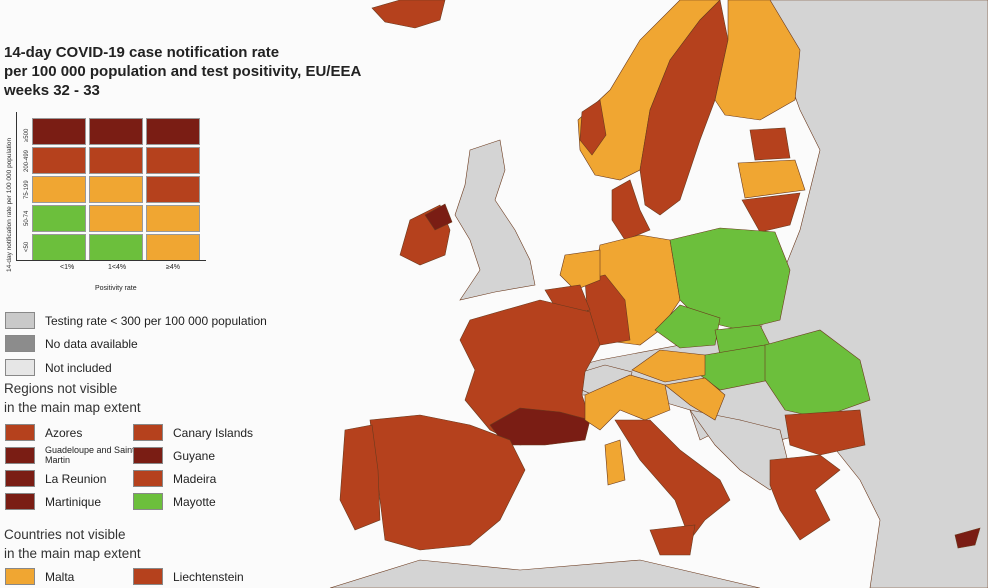 The image size is (988, 588). I want to click on title-line: 14-day COVID-19 case notification rate, so click(142, 52).